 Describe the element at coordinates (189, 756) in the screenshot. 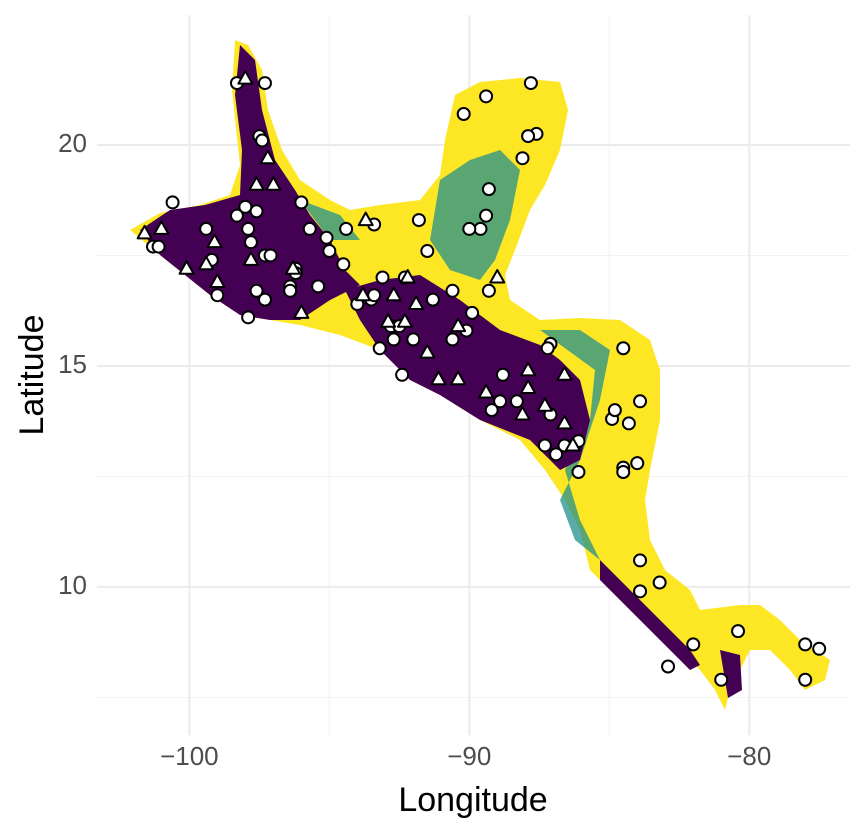

I see `x-tick-label: −100` at that location.